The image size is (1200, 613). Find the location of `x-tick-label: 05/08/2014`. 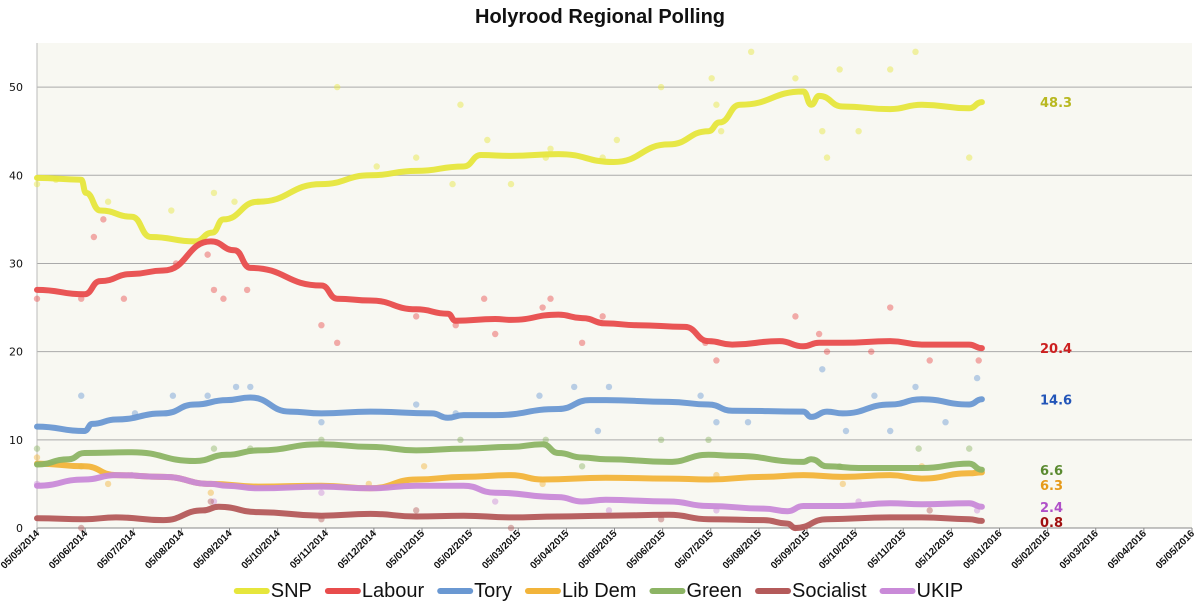

x-tick-label: 05/08/2014 is located at coordinates (164, 549).